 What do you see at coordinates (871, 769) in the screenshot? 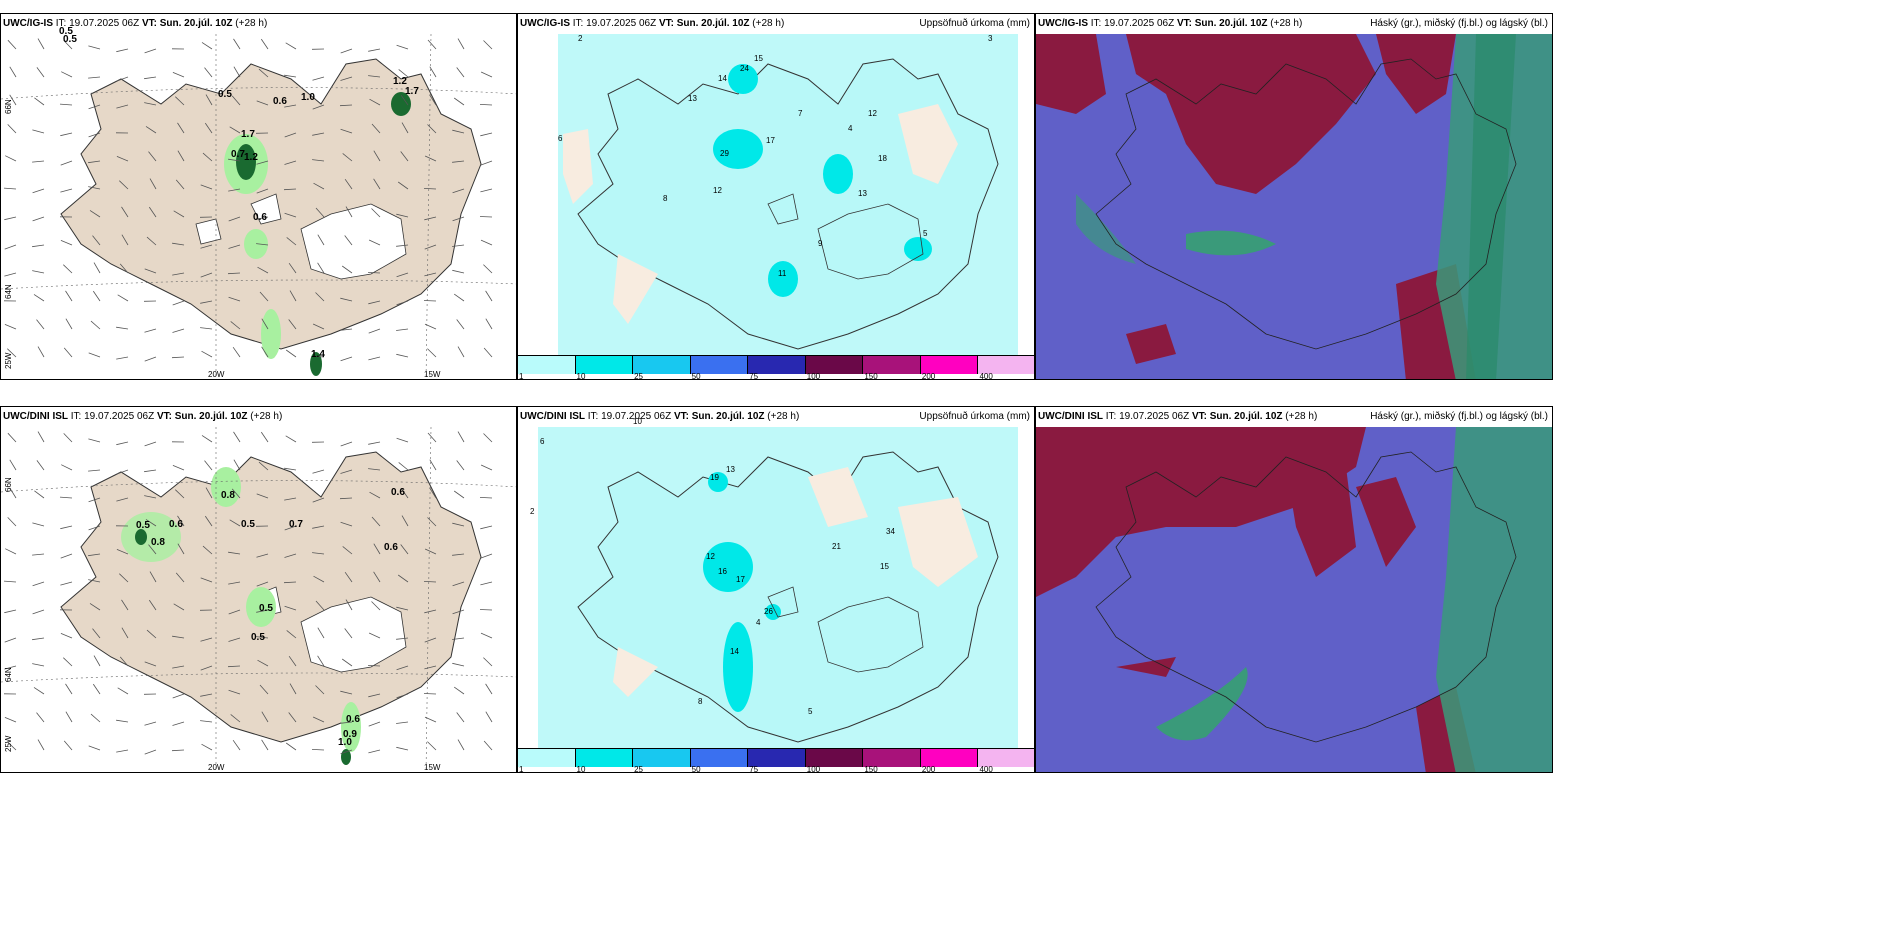
I see `colorbar-label: 150` at bounding box center [871, 769].